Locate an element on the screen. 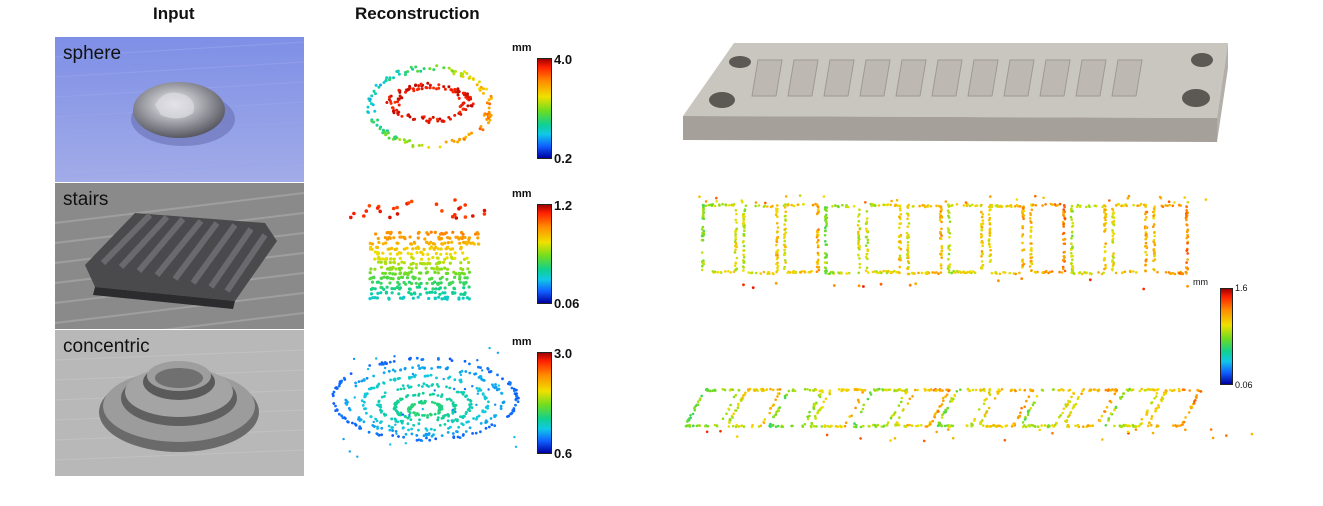 Image resolution: width=1323 pixels, height=506 pixels. stairs-part-reconstruction-bottom is located at coordinates (969, 415).